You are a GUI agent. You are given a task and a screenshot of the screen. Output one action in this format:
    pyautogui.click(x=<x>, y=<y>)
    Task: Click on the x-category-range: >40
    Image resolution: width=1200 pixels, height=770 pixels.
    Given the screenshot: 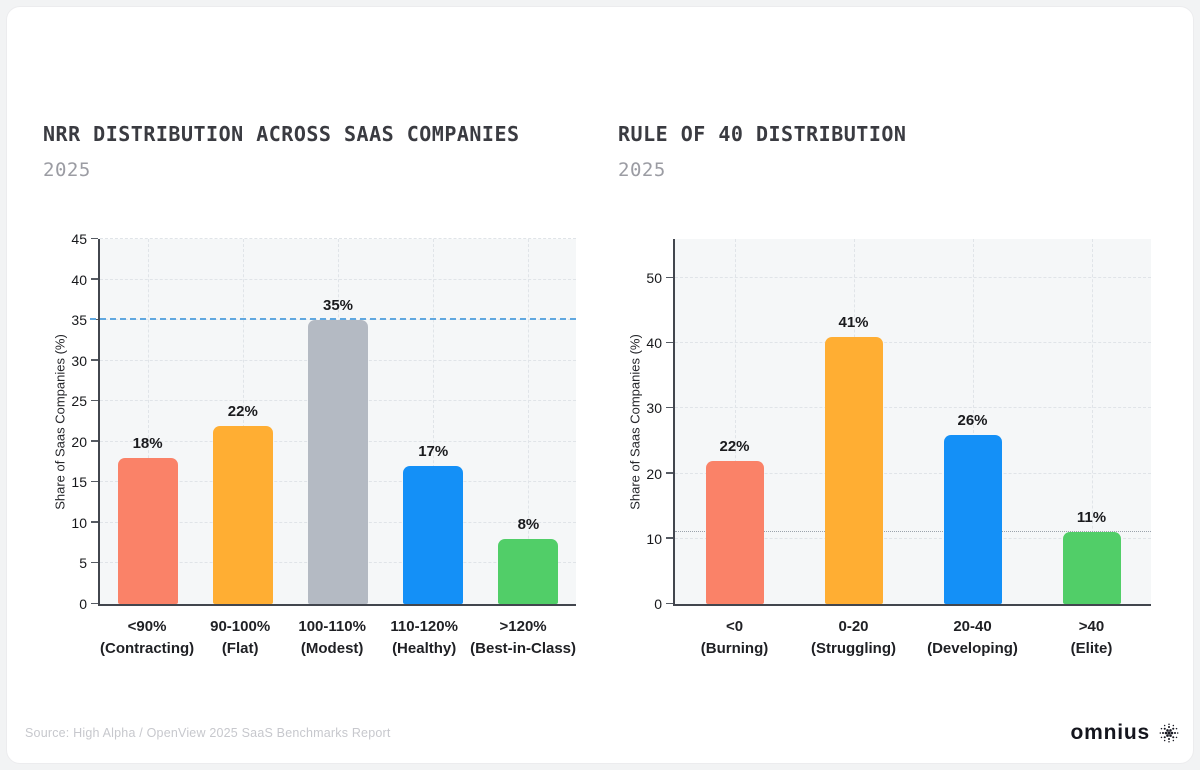 What is the action you would take?
    pyautogui.click(x=1091, y=626)
    